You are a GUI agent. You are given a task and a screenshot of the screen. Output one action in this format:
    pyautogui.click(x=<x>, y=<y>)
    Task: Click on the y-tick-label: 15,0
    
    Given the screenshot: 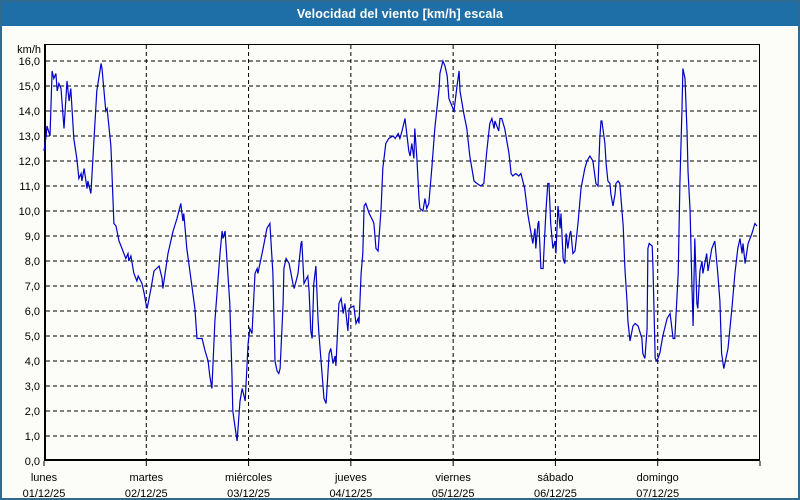 What is the action you would take?
    pyautogui.click(x=29, y=87)
    